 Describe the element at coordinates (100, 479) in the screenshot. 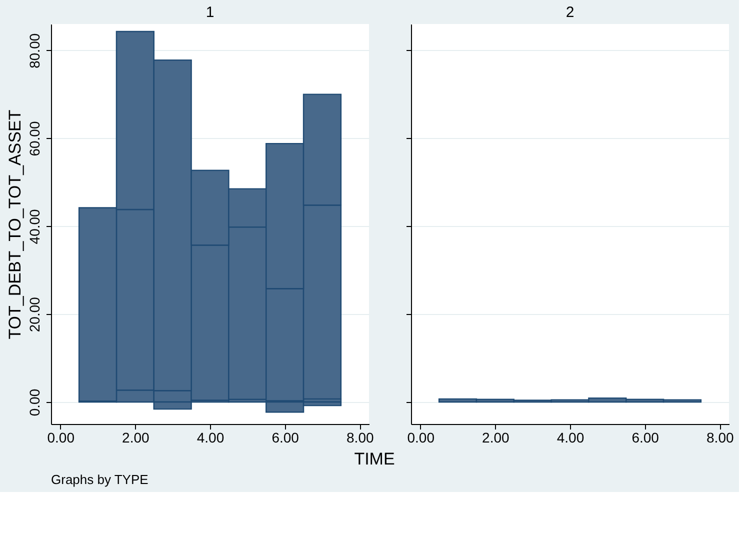

I see `text: Graphs by TYPE` at that location.